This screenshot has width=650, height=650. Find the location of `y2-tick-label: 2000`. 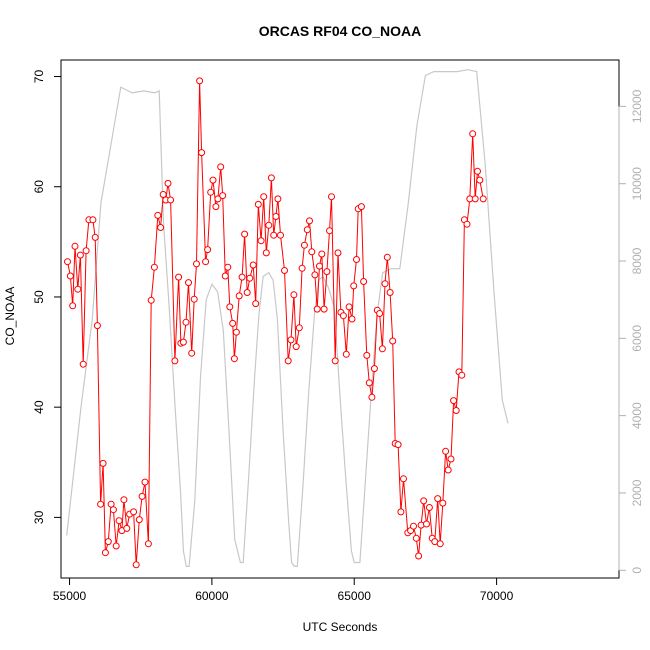

y2-tick-label: 2000 is located at coordinates (637, 492).